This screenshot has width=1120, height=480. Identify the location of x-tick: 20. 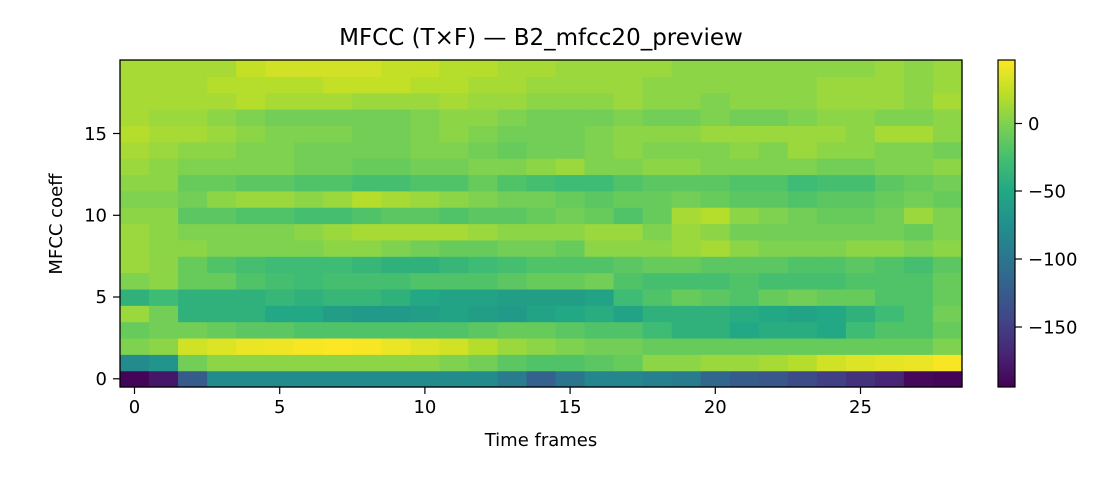
(715, 402).